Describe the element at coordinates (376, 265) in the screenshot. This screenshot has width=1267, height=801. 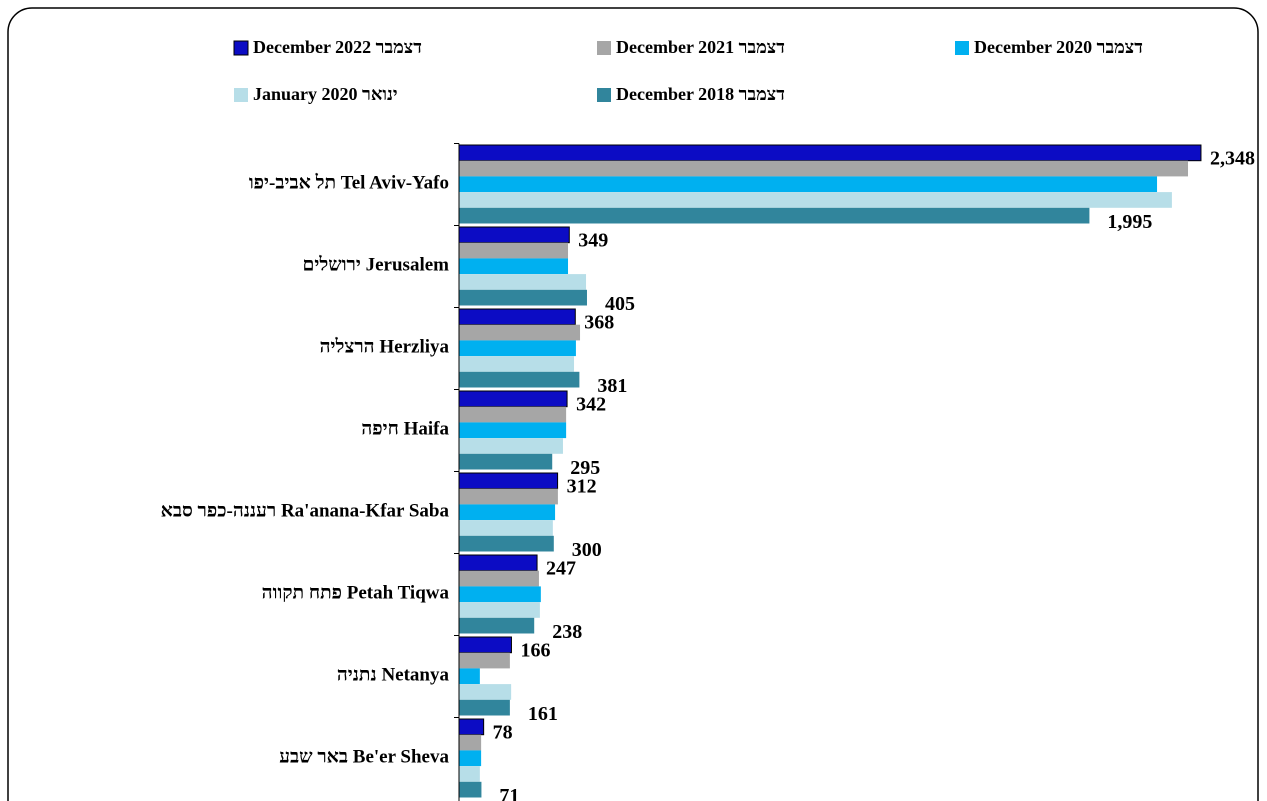
I see `category-label: ירושלים Jerusalem` at that location.